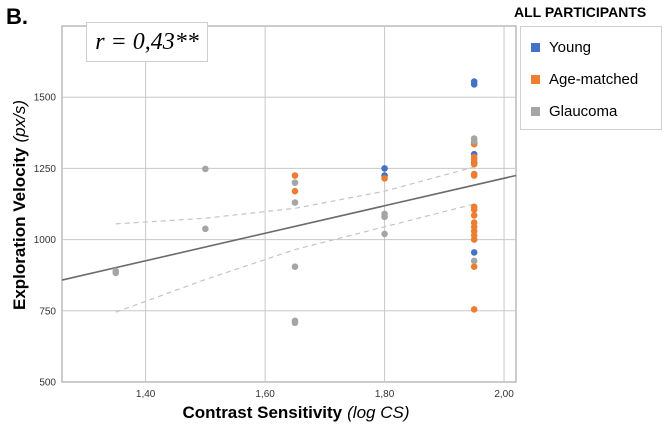  What do you see at coordinates (265, 394) in the screenshot?
I see `x-tick-label: 1,60` at bounding box center [265, 394].